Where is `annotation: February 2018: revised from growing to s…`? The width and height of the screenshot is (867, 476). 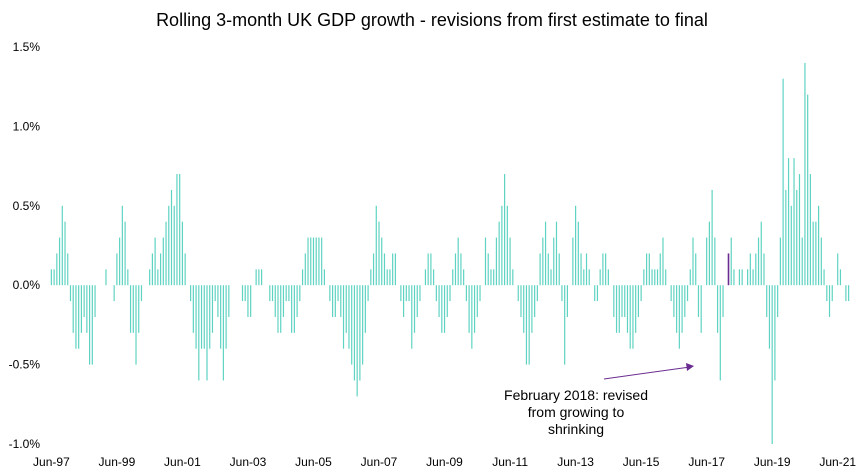
annotation: February 2018: revised from growing to s… is located at coordinates (599, 400).